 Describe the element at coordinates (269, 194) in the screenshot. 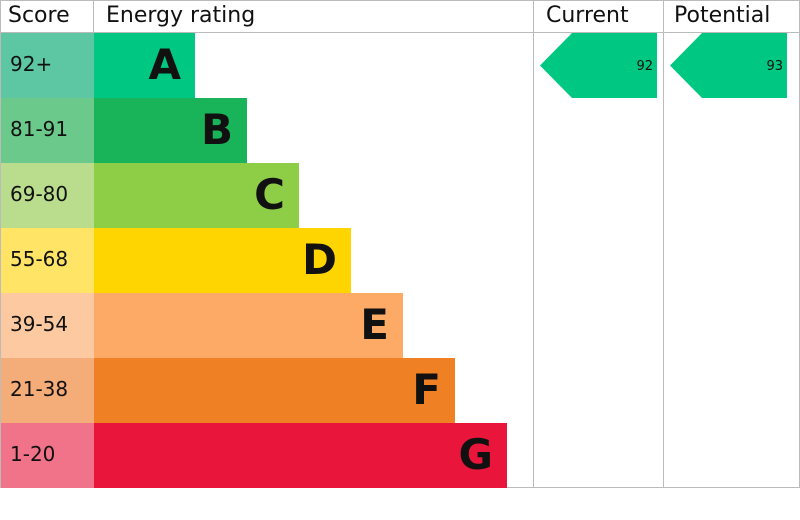

I see `rating-letter: C` at that location.